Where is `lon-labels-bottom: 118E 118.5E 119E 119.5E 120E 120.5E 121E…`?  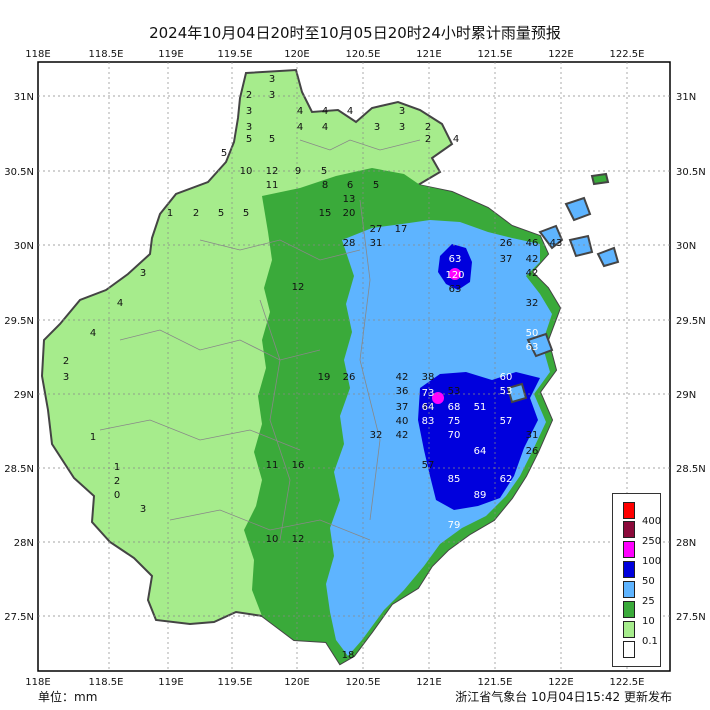 lon-labels-bottom: 118E 118.5E 119E 119.5E 120E 120.5E 121E… is located at coordinates (334, 682).